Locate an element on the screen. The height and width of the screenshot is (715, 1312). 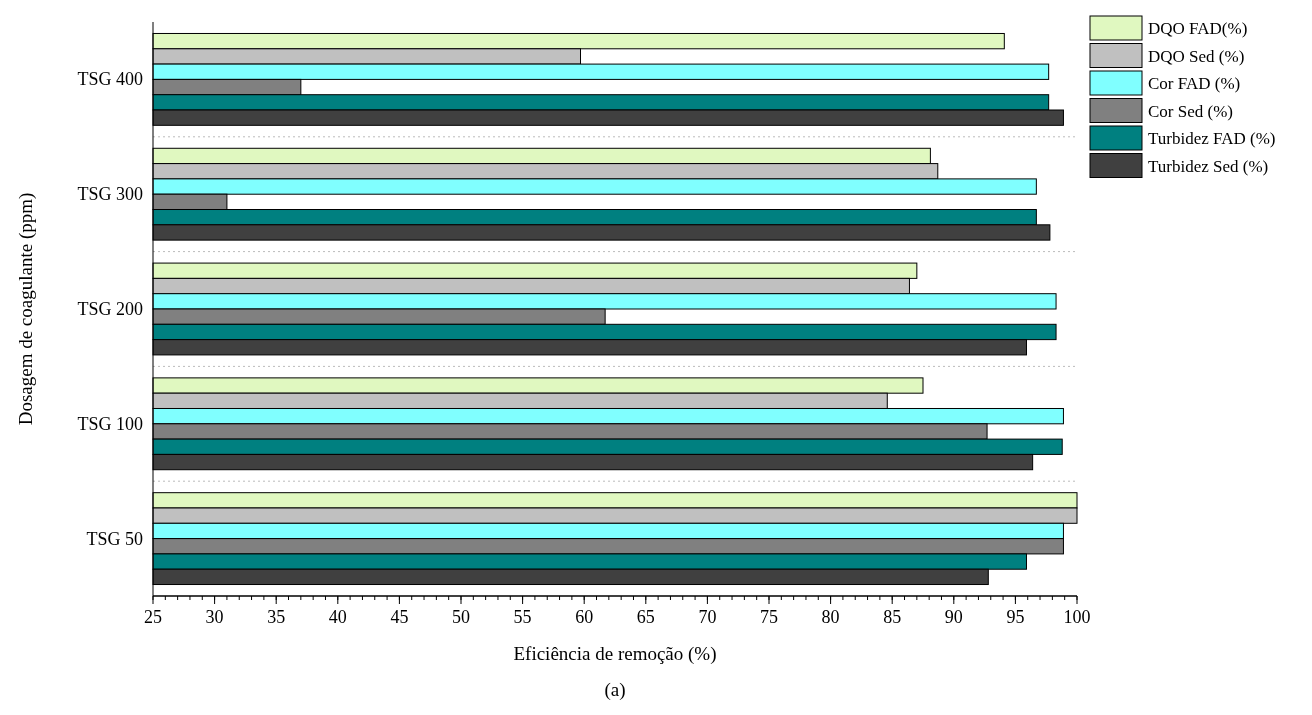
x-tick-label: 90 is located at coordinates (953, 617).